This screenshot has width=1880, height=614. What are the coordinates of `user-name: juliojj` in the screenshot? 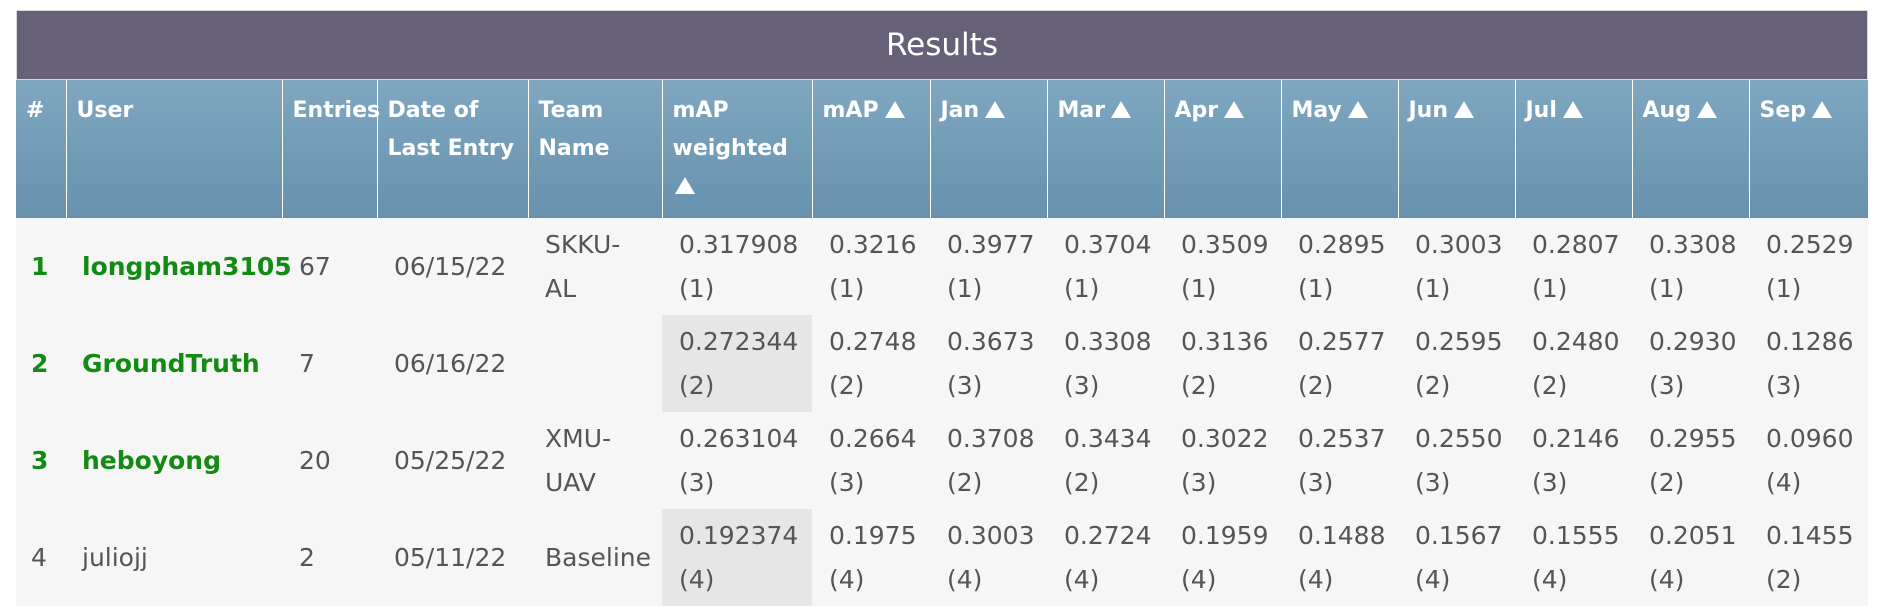 It's located at (174, 557).